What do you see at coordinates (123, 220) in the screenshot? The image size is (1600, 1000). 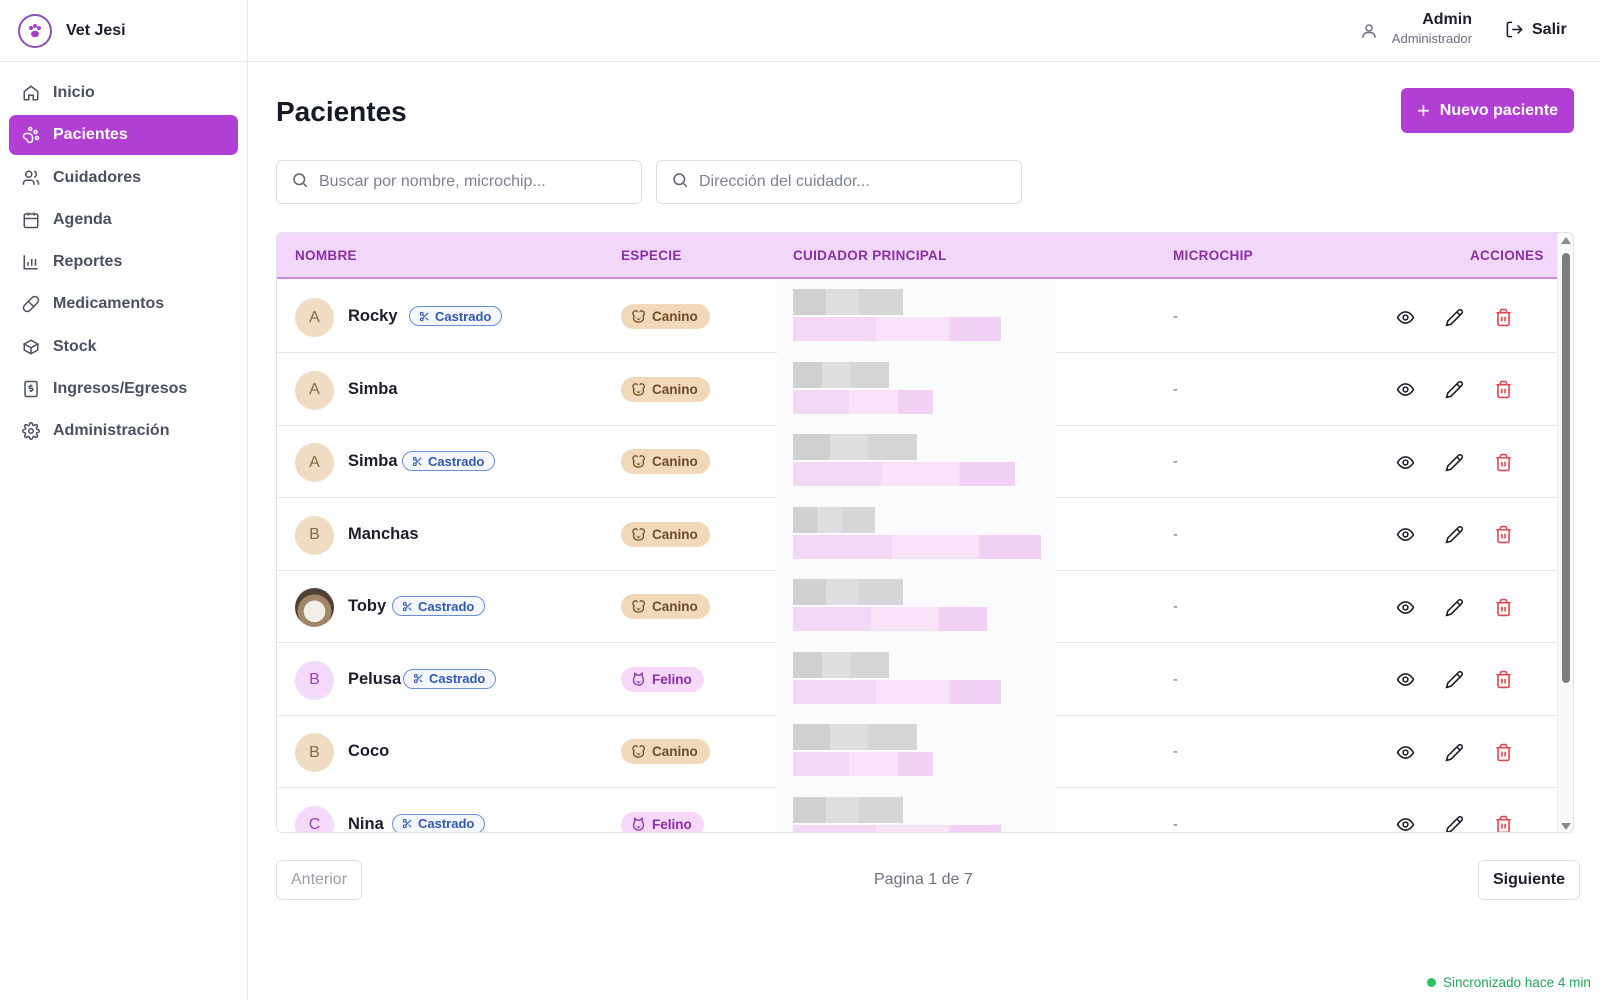 I see `sidebar-item-agenda: Agenda` at bounding box center [123, 220].